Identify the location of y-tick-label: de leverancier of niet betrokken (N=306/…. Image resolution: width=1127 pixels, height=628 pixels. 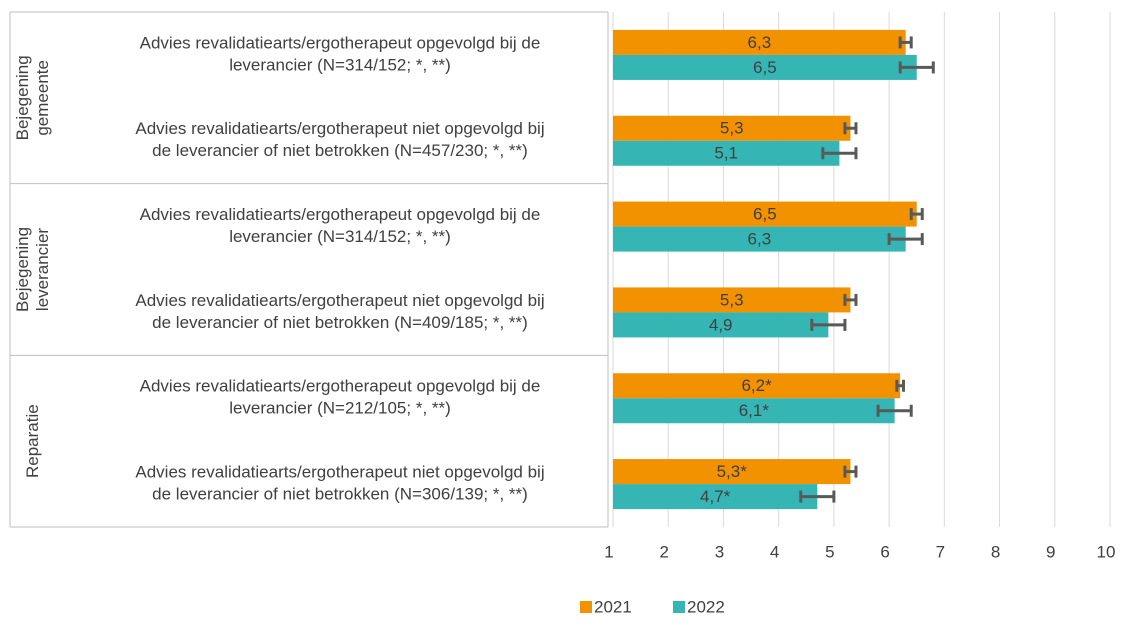
(340, 494).